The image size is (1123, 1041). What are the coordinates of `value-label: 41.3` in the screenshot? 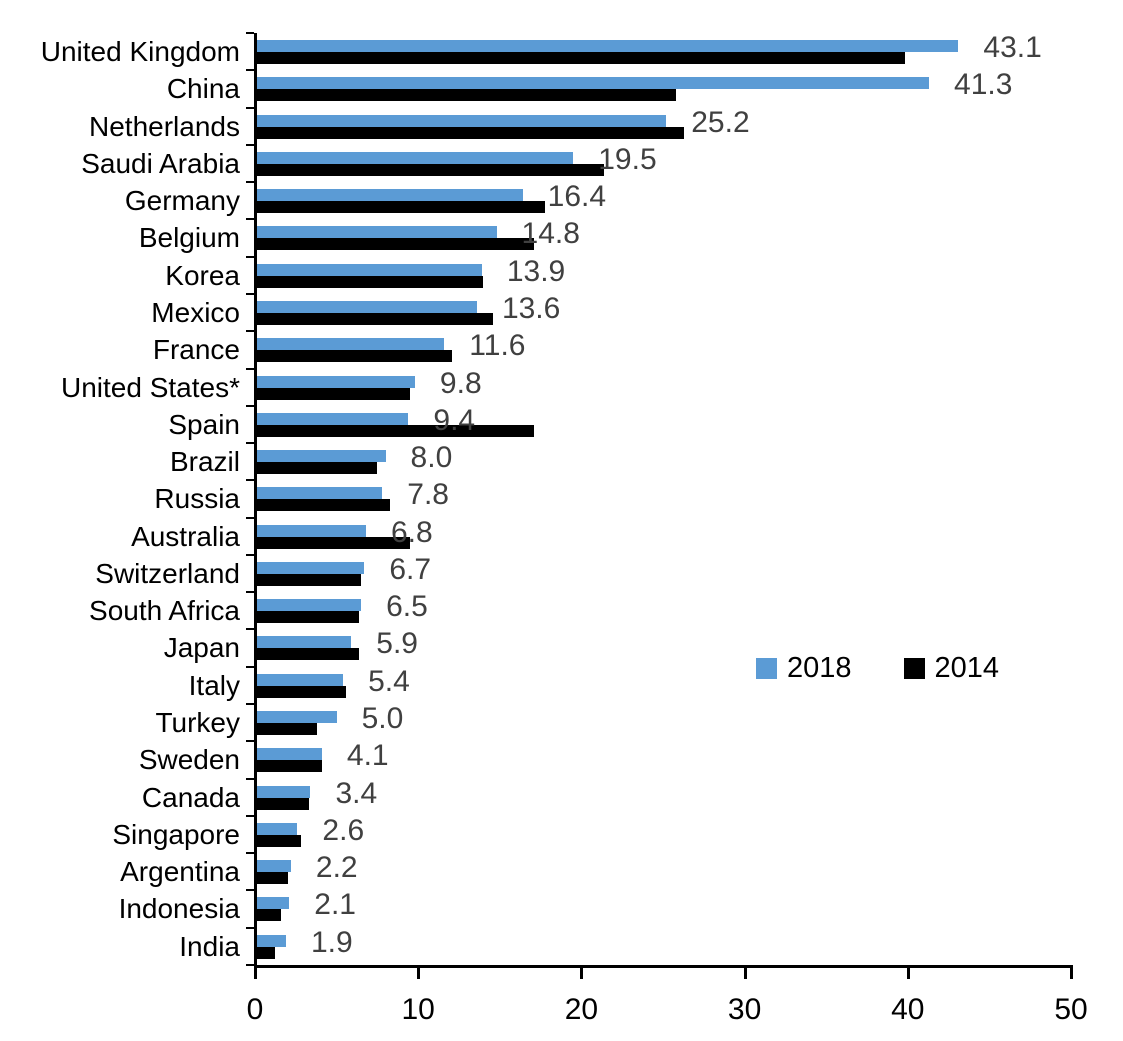 It's located at (983, 85).